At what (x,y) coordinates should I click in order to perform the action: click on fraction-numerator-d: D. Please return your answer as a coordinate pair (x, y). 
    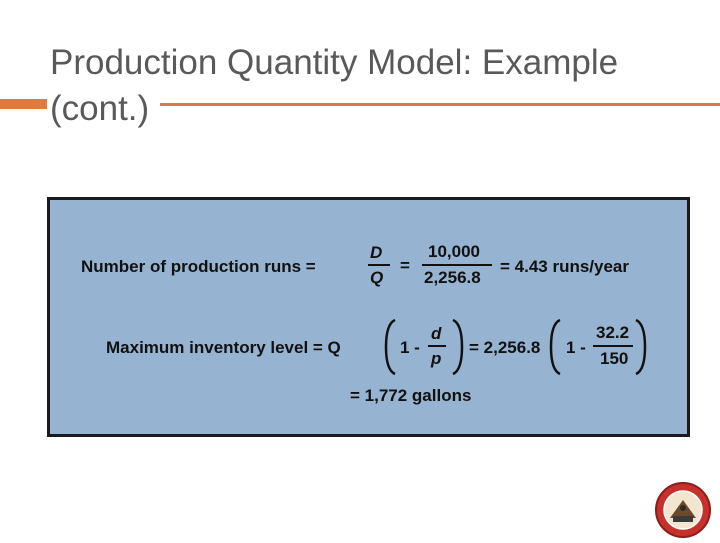
    Looking at the image, I should click on (376, 252).